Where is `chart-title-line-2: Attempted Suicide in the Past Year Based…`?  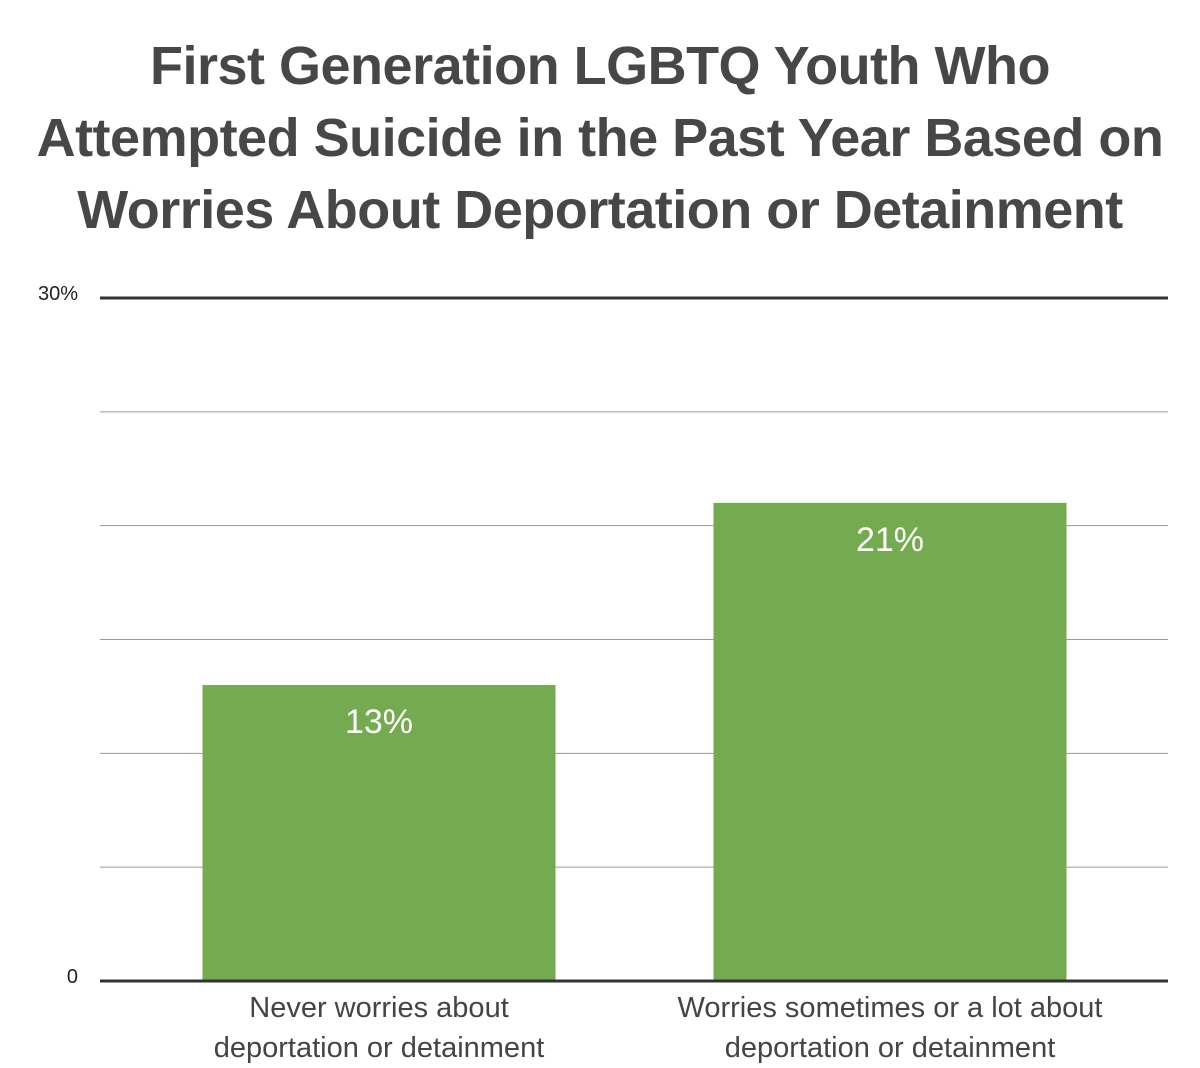
chart-title-line-2: Attempted Suicide in the Past Year Based… is located at coordinates (600, 138).